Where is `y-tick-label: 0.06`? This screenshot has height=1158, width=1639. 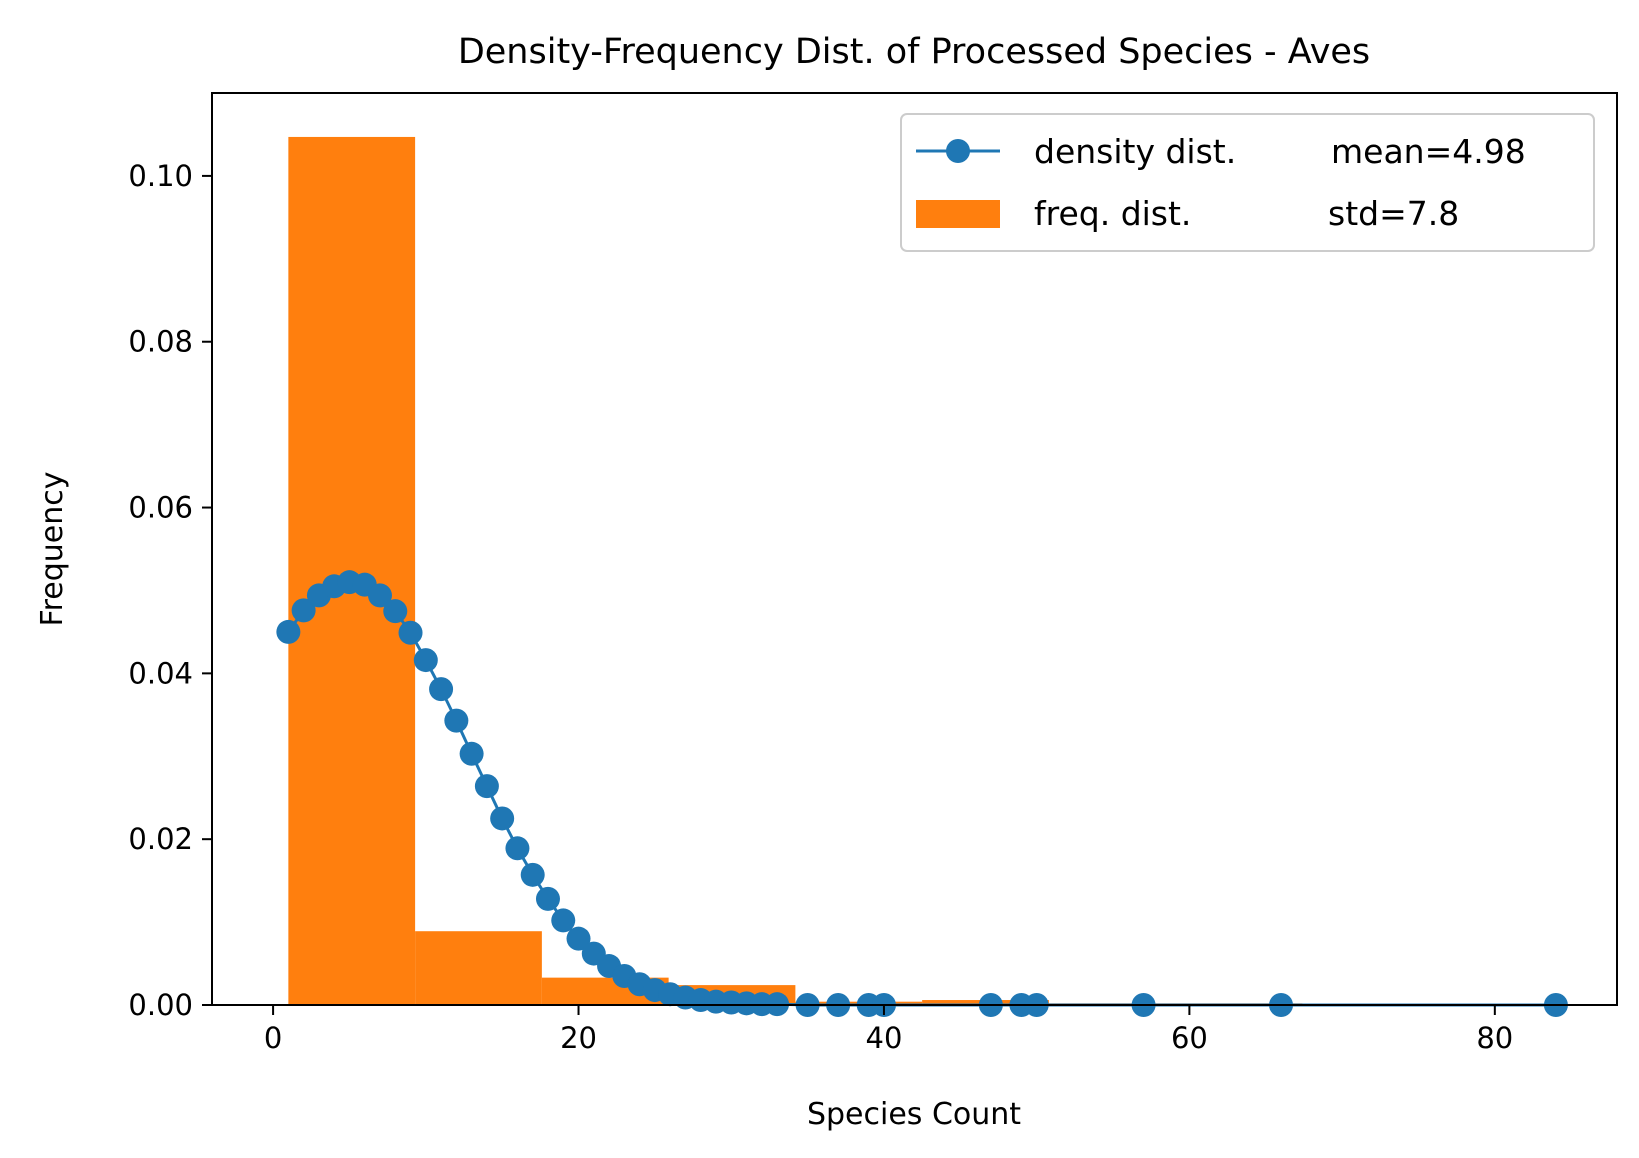 y-tick-label: 0.06 is located at coordinates (160, 508).